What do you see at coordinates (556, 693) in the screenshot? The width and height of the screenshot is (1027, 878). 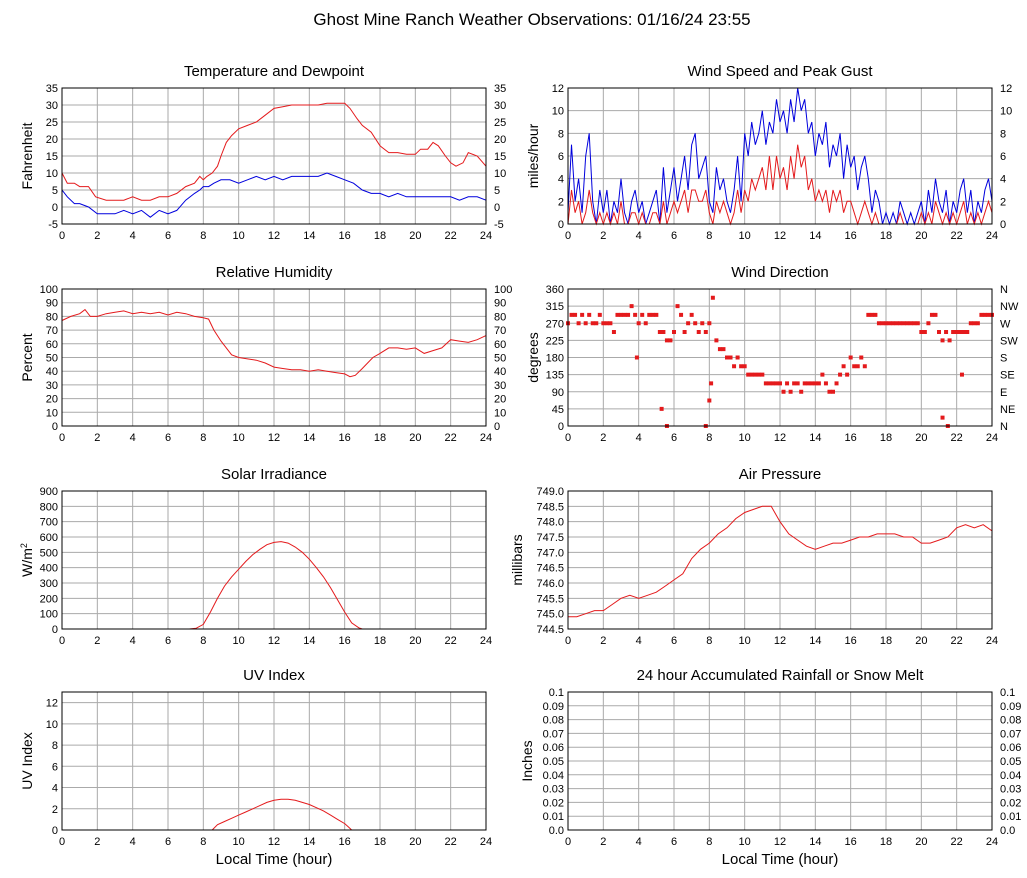 I see `y-tick-label: 0.1` at bounding box center [556, 693].